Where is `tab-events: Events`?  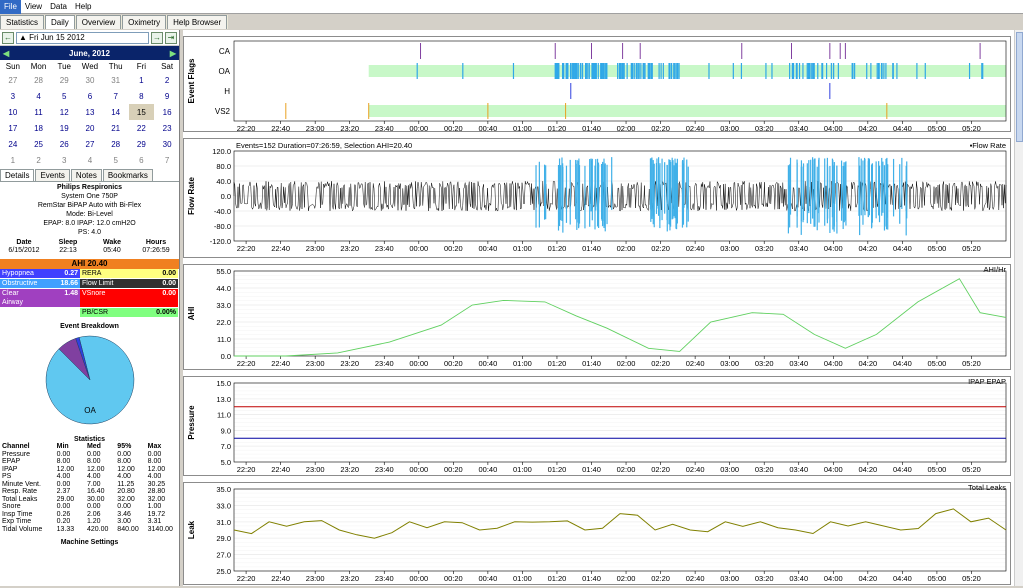 tab-events: Events is located at coordinates (52, 175).